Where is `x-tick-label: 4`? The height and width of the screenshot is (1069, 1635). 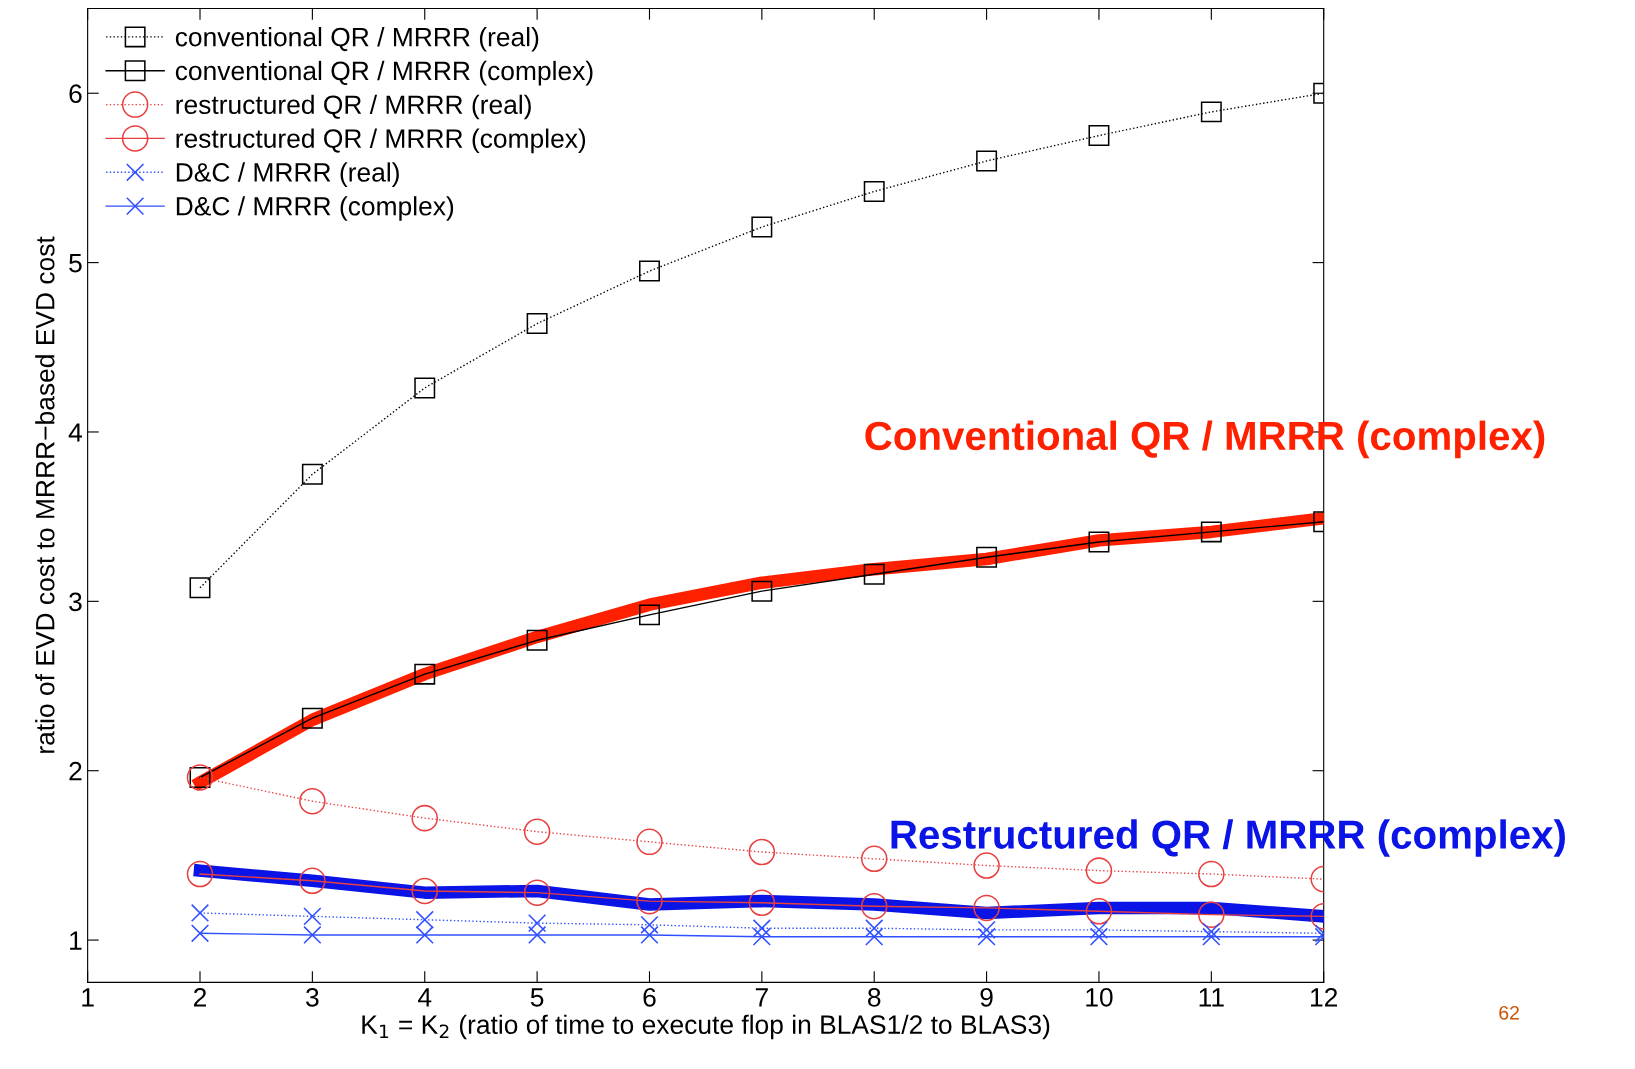 x-tick-label: 4 is located at coordinates (425, 997).